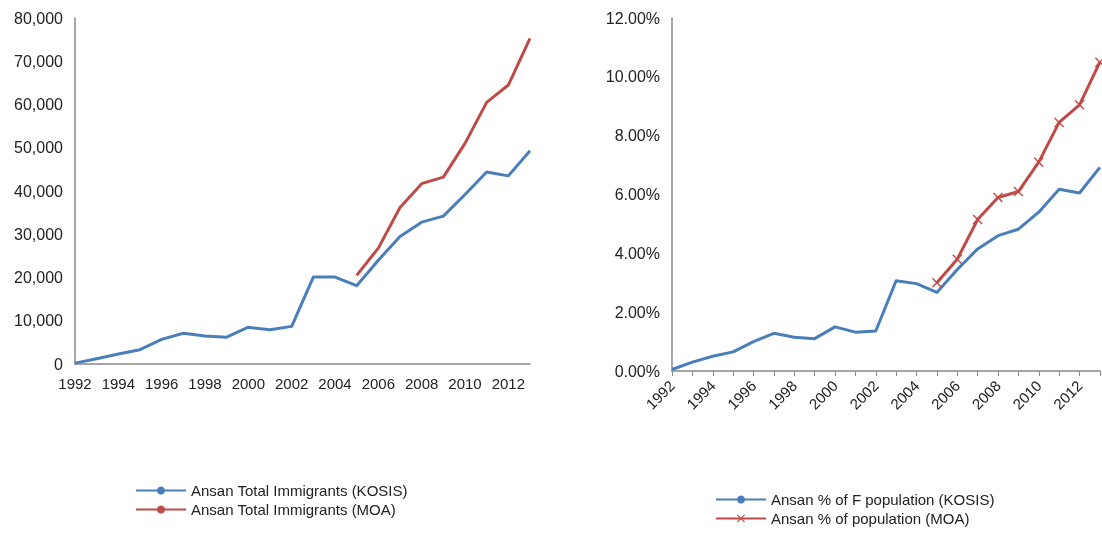 The height and width of the screenshot is (537, 1102). What do you see at coordinates (75, 383) in the screenshot?
I see `x-tick-label: 1992` at bounding box center [75, 383].